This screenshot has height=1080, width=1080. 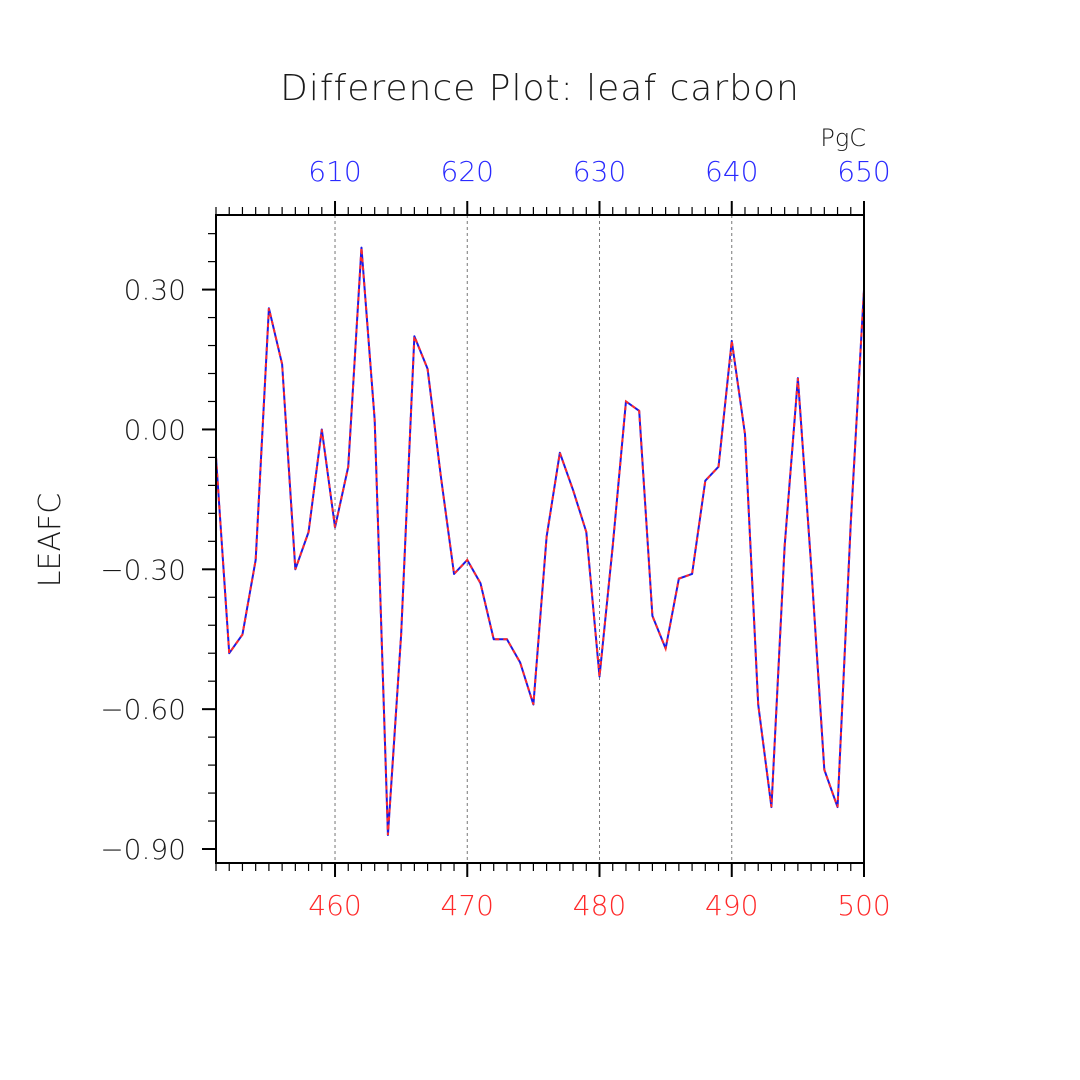 What do you see at coordinates (843, 138) in the screenshot?
I see `top-axis-units: PgC` at bounding box center [843, 138].